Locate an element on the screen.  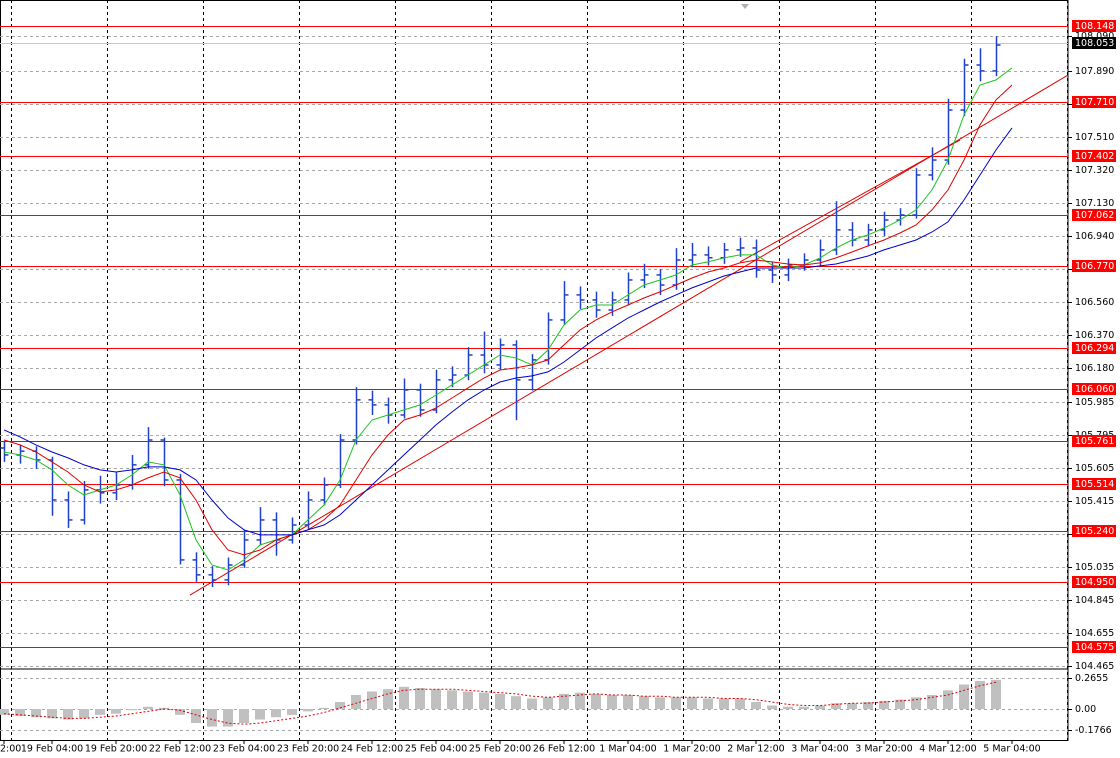
y-tick-label: 104.655 is located at coordinates (1094, 633).